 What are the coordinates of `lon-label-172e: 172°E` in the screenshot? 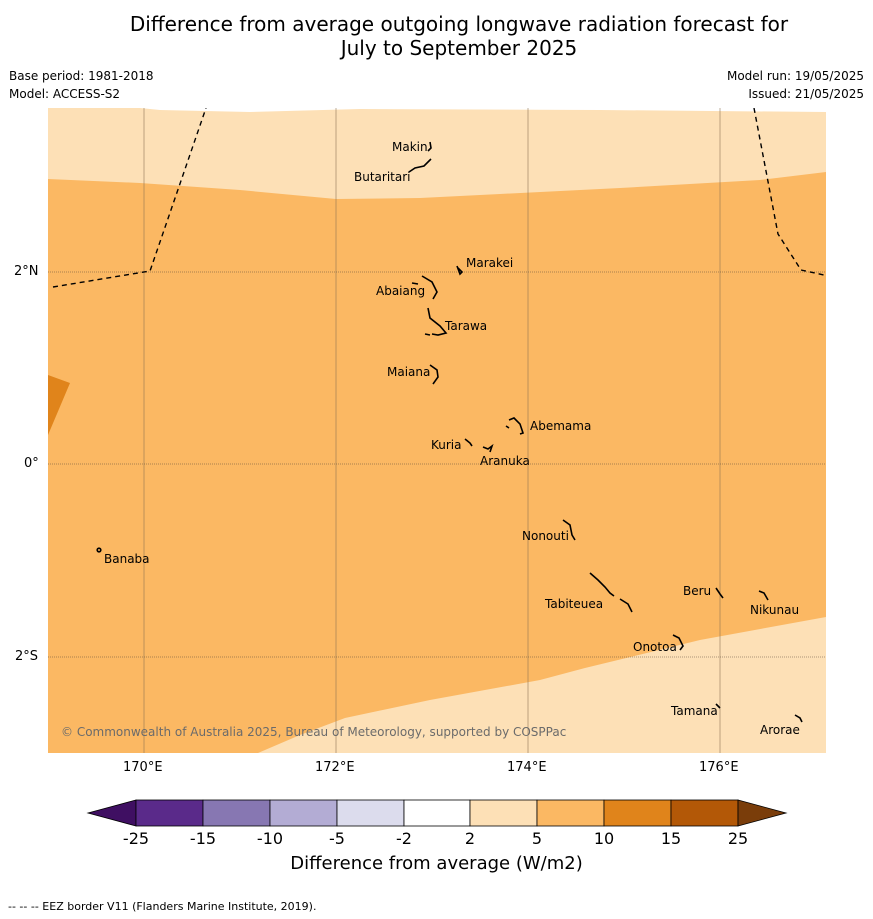 It's located at (335, 767).